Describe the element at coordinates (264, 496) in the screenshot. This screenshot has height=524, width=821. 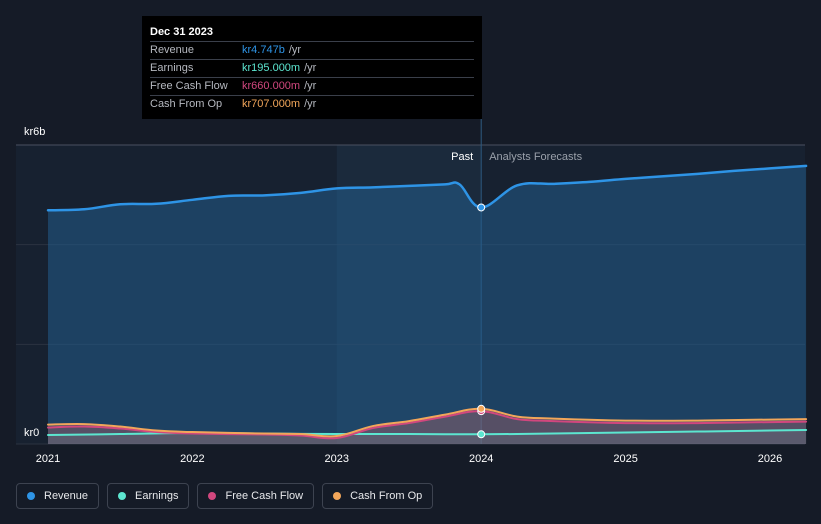
I see `legend-label: Free Cash Flow` at that location.